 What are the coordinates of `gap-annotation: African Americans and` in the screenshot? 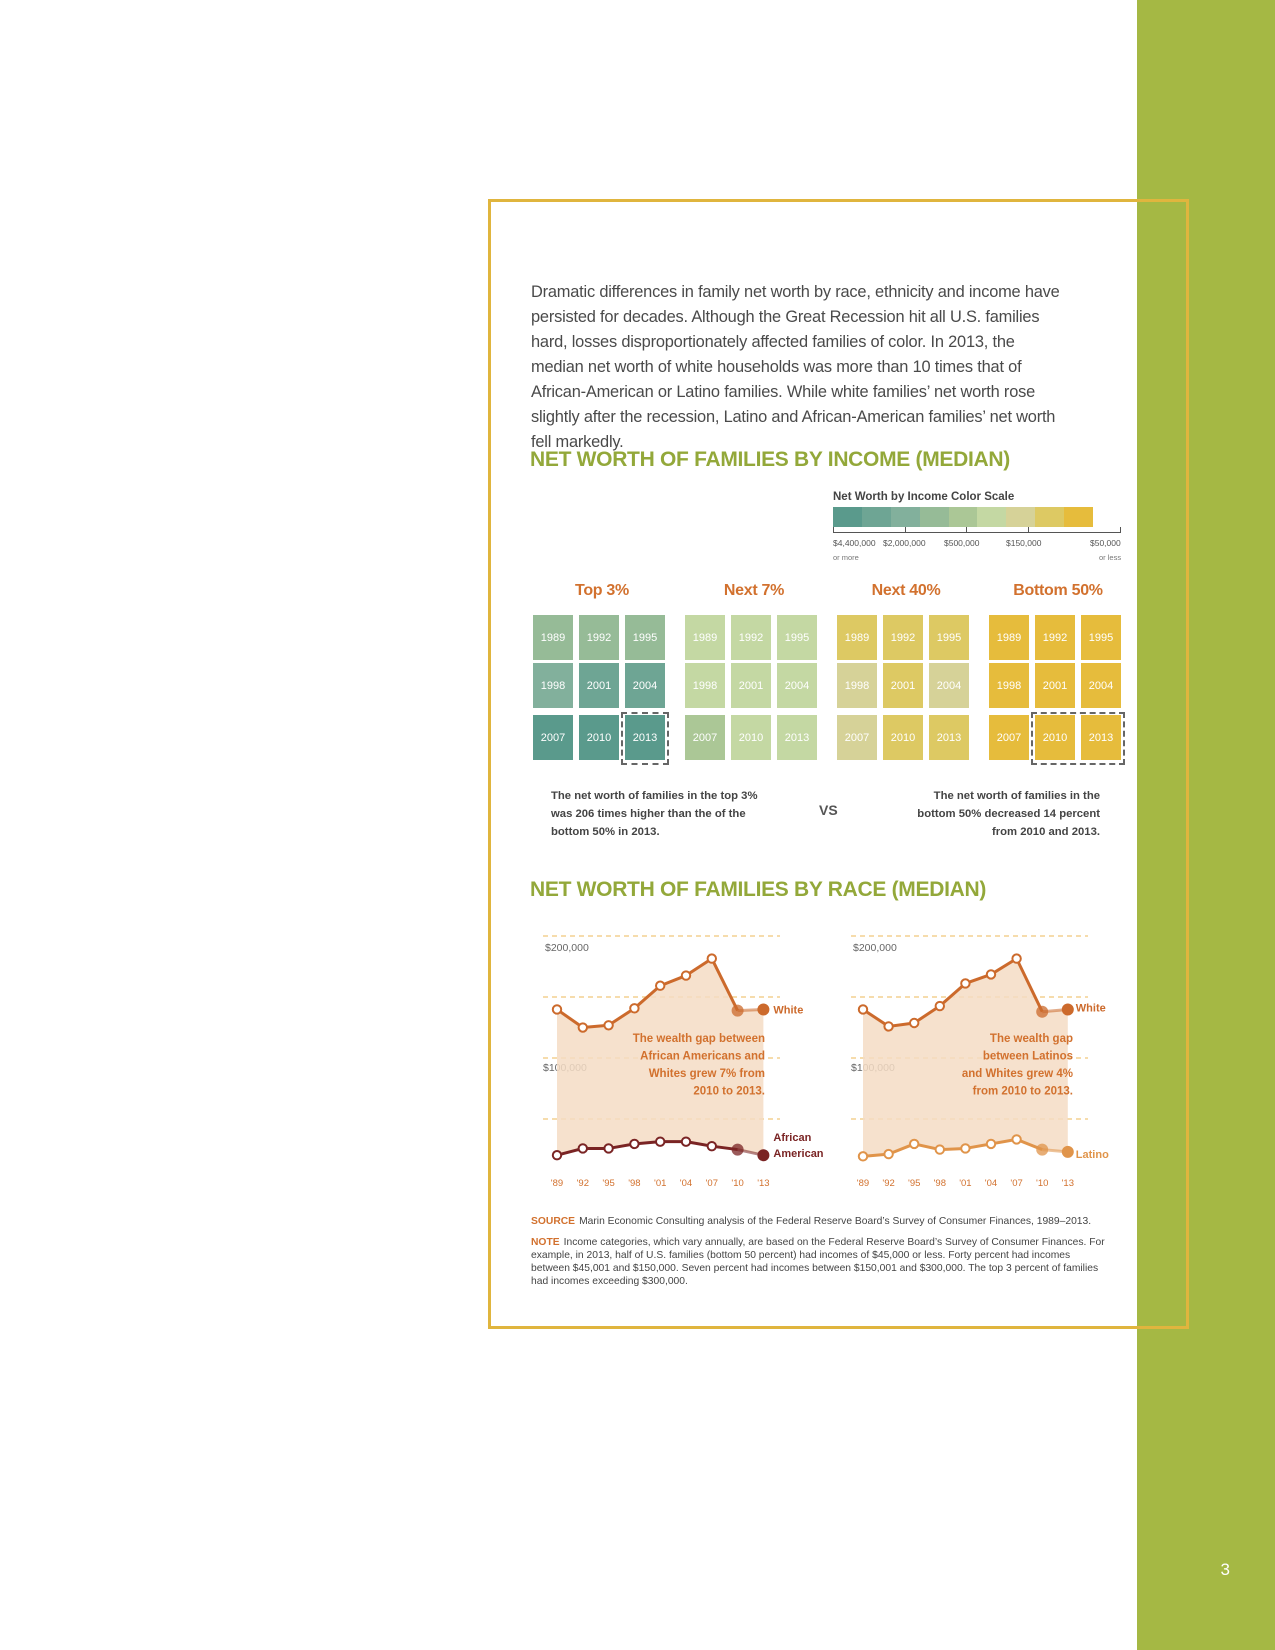 It's located at (702, 1057).